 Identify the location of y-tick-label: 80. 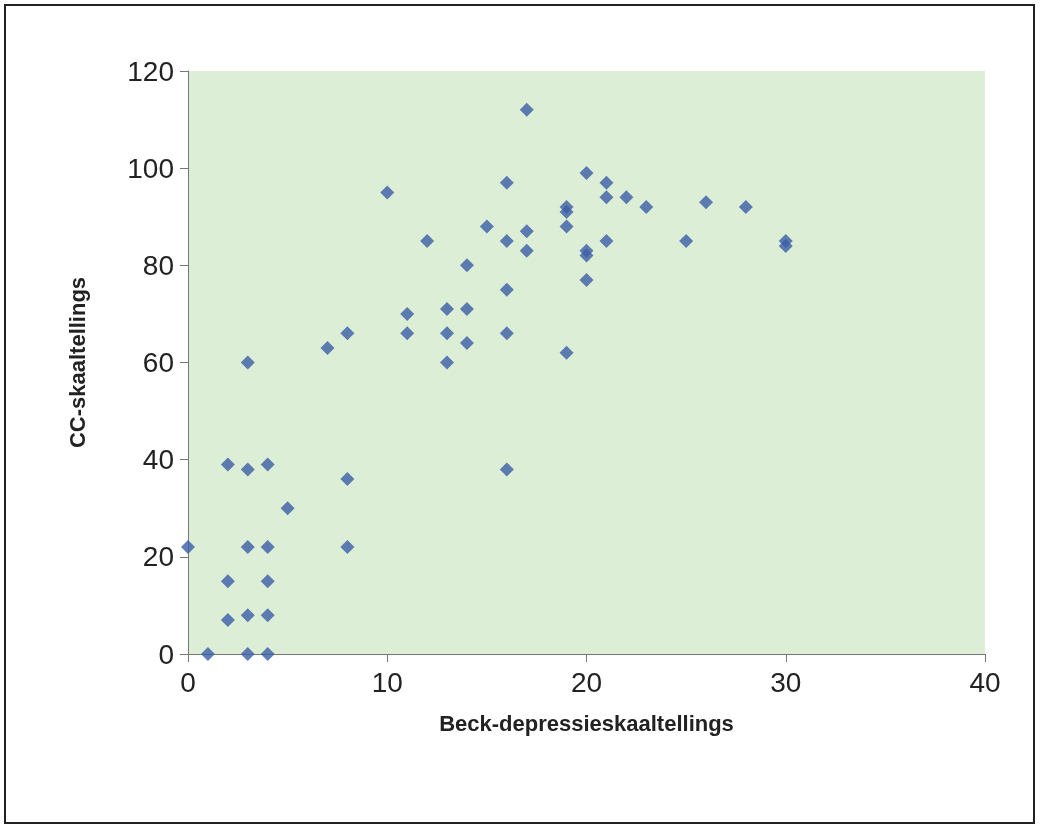
(158, 265).